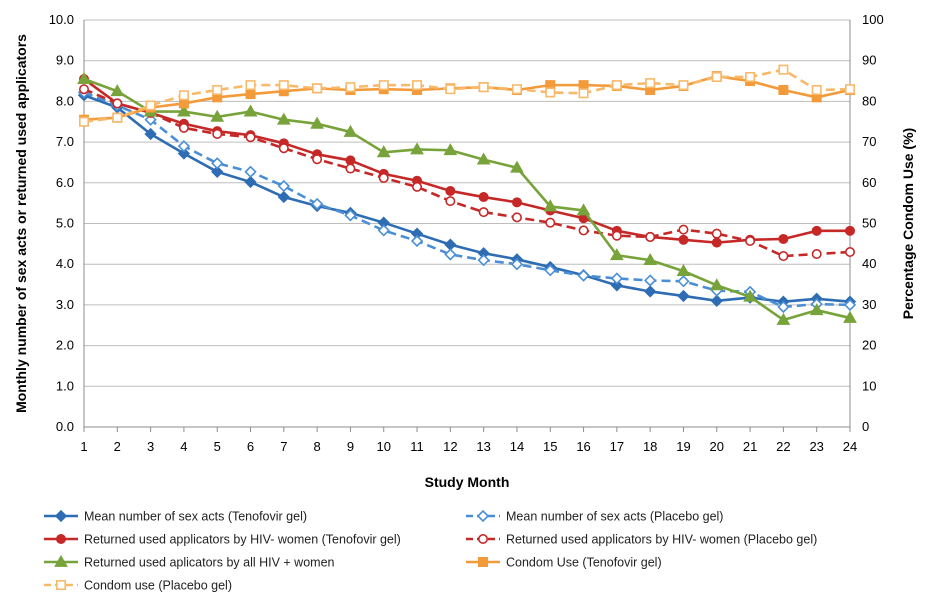 This screenshot has height=605, width=930. Describe the element at coordinates (683, 446) in the screenshot. I see `x-tick-label: 19` at that location.